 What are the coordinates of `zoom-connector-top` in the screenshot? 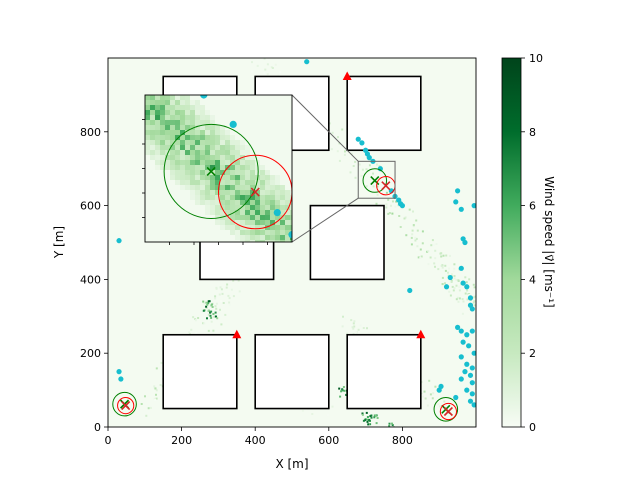 It's located at (325, 128).